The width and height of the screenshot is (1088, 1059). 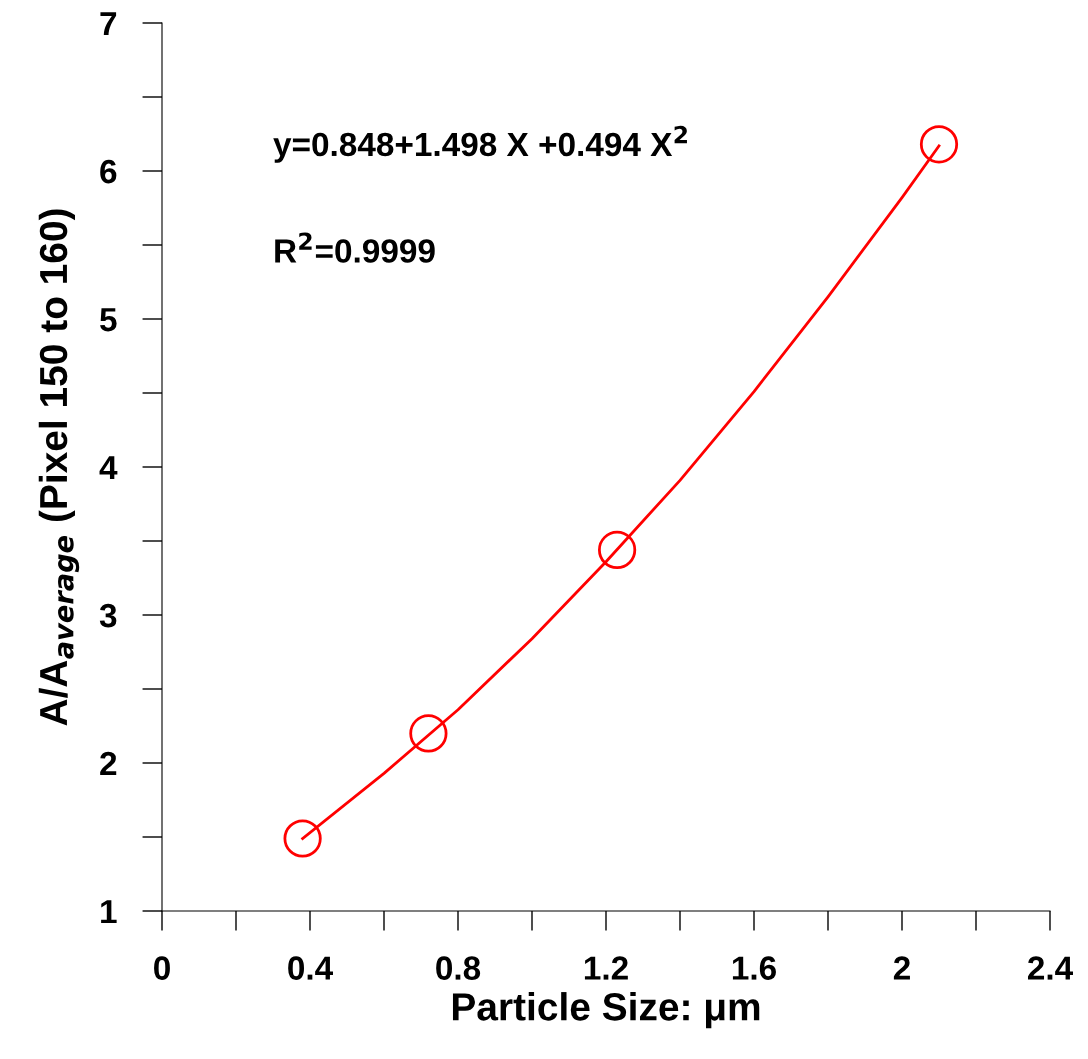 What do you see at coordinates (1050, 968) in the screenshot?
I see `x-tick-label: 2.4` at bounding box center [1050, 968].